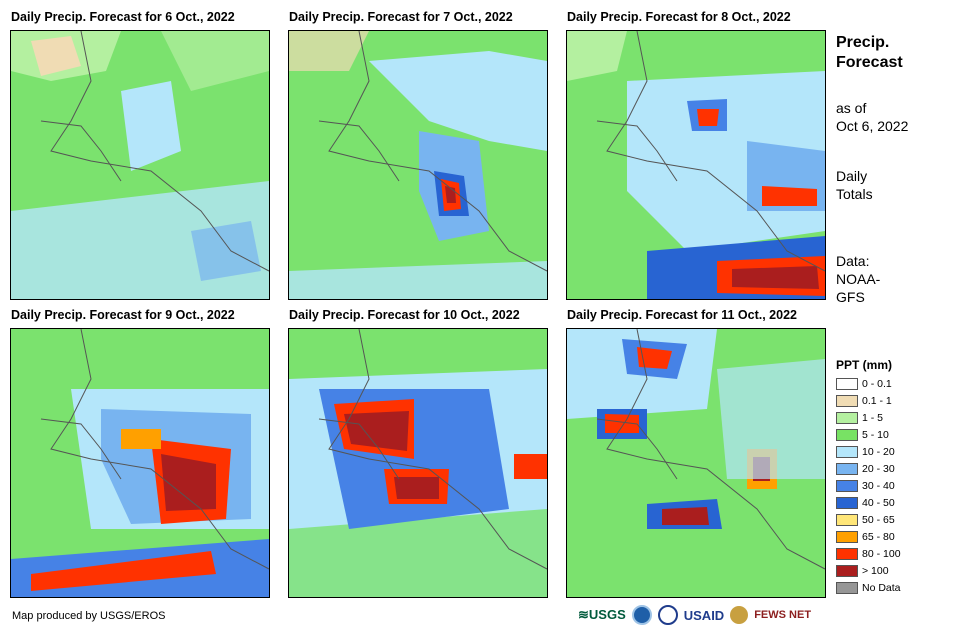 The height and width of the screenshot is (635, 970). Describe the element at coordinates (123, 315) in the screenshot. I see `panel-title-4: Daily Precip. Forecast for 9 Oct., 2022` at that location.